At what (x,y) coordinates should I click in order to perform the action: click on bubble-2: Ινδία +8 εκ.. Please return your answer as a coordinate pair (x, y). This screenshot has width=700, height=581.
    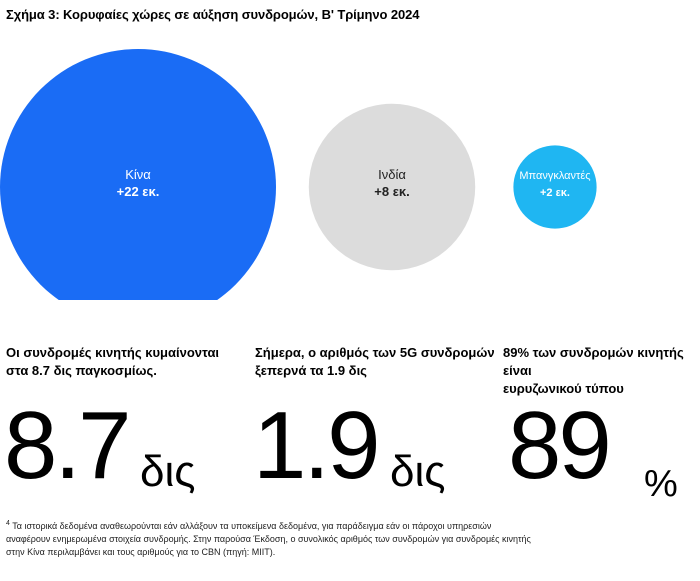
    Looking at the image, I should click on (392, 187).